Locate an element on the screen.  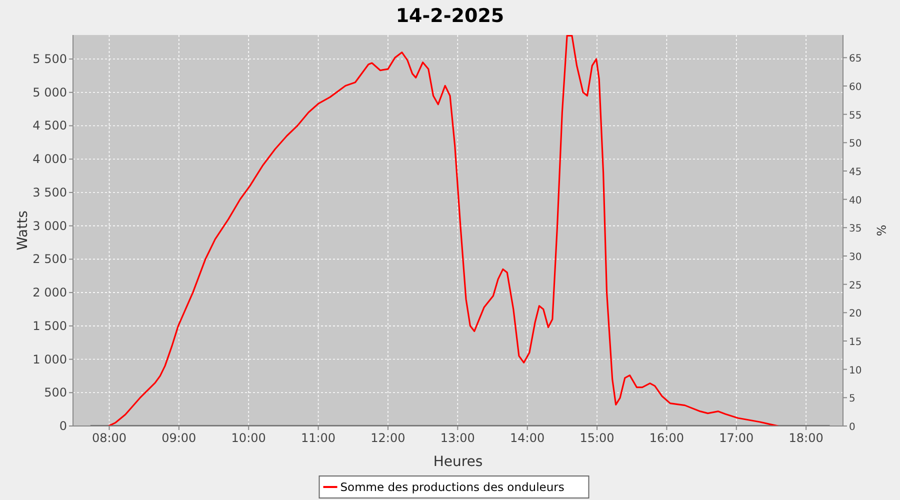
x-tick-label: 12:00 is located at coordinates (388, 438).